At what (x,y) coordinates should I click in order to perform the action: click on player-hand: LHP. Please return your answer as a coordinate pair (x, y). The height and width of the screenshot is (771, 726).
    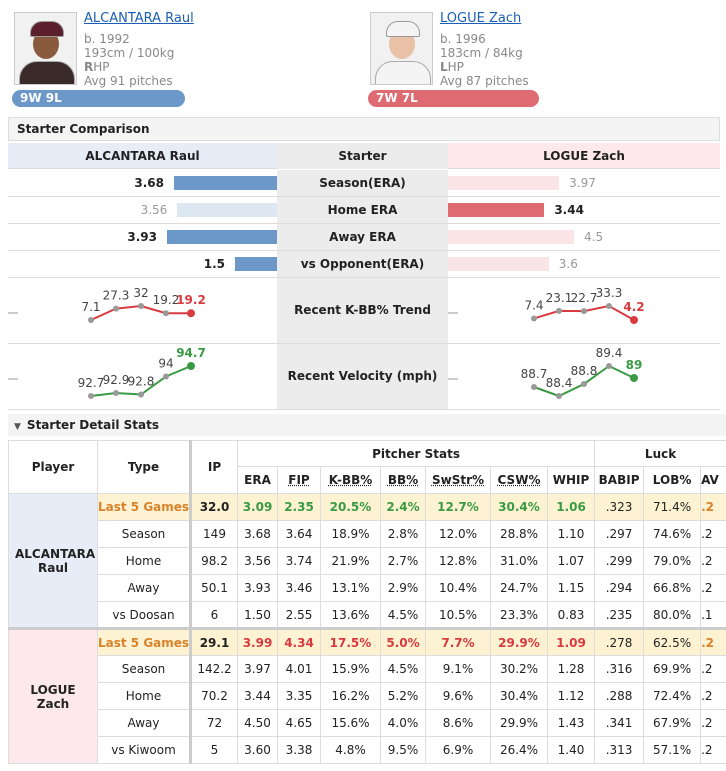
    Looking at the image, I should click on (452, 67).